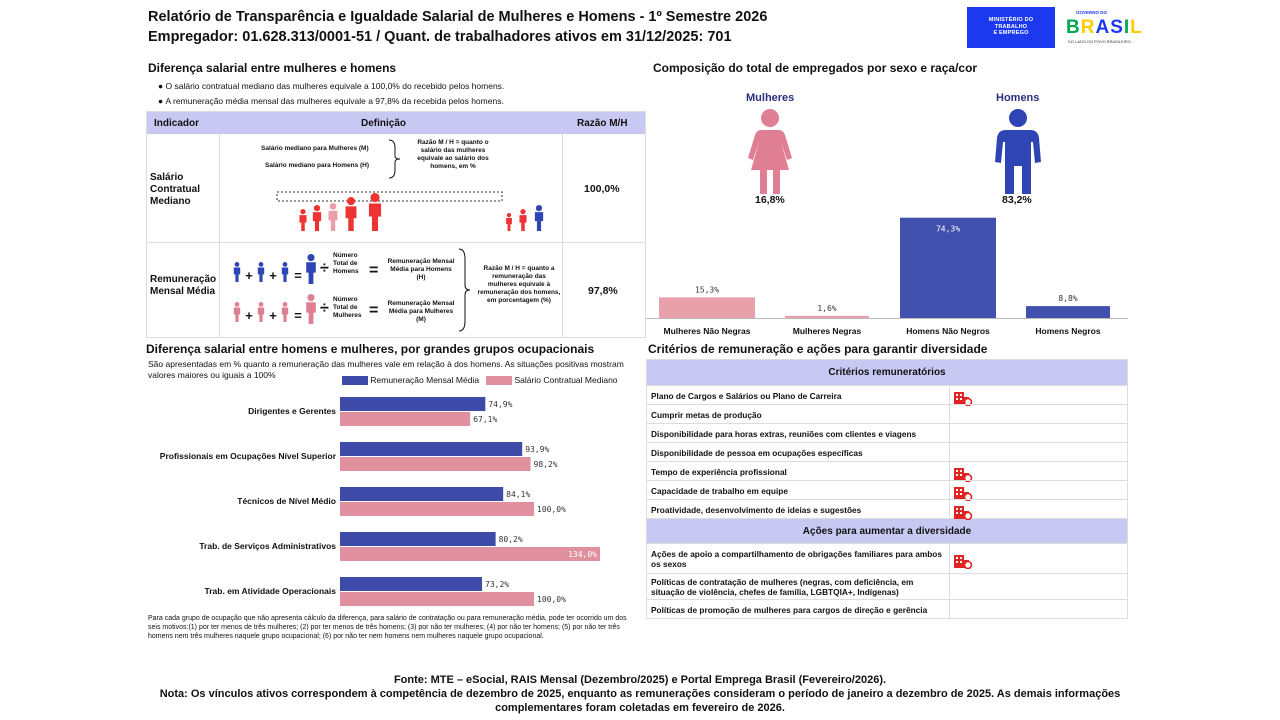 This screenshot has height=720, width=1280. Describe the element at coordinates (286, 501) in the screenshot. I see `occupation-label: Técnicos de Nível Médio` at that location.